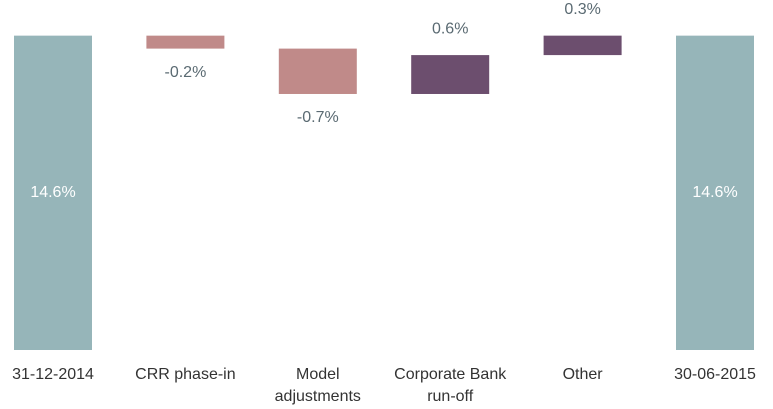 This screenshot has width=773, height=409. Describe the element at coordinates (318, 117) in the screenshot. I see `value-label: -0.7%` at that location.